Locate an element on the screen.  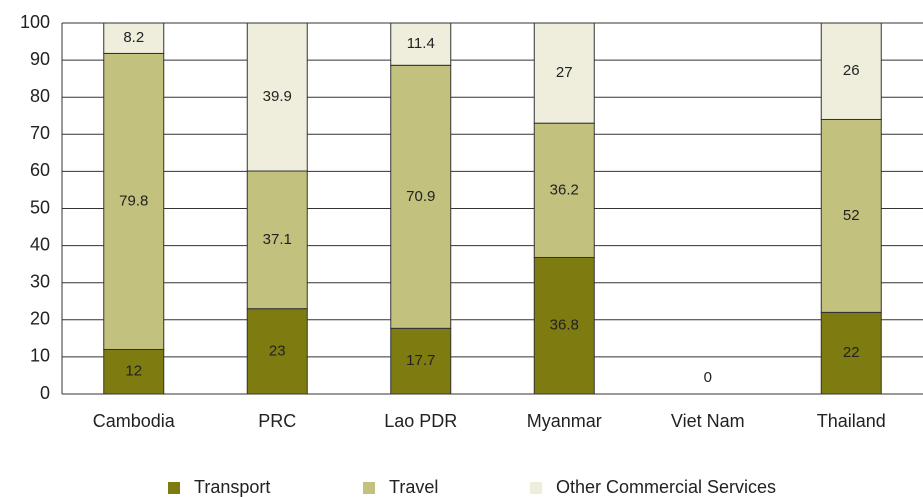
data-label: 36.8 is located at coordinates (564, 325).